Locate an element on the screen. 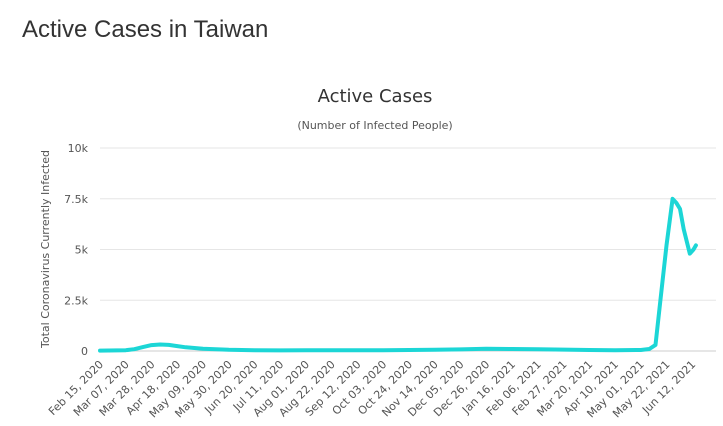 This screenshot has width=723, height=426. page-heading: Active Cases in Taiwan is located at coordinates (145, 29).